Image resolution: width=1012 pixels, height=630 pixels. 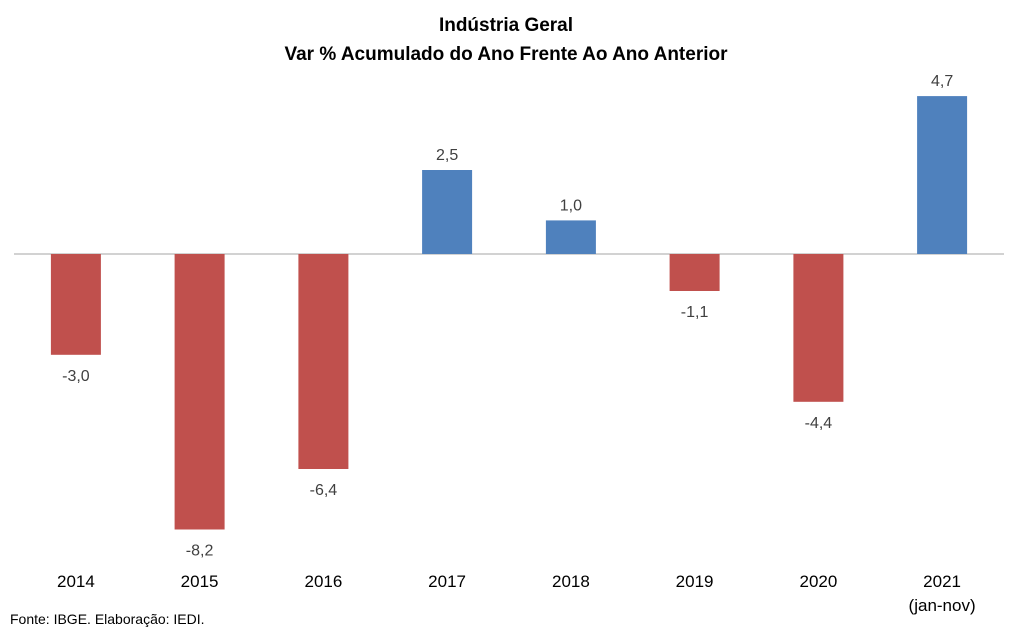 I want to click on x-tick-label-2017: 2017, so click(x=447, y=581).